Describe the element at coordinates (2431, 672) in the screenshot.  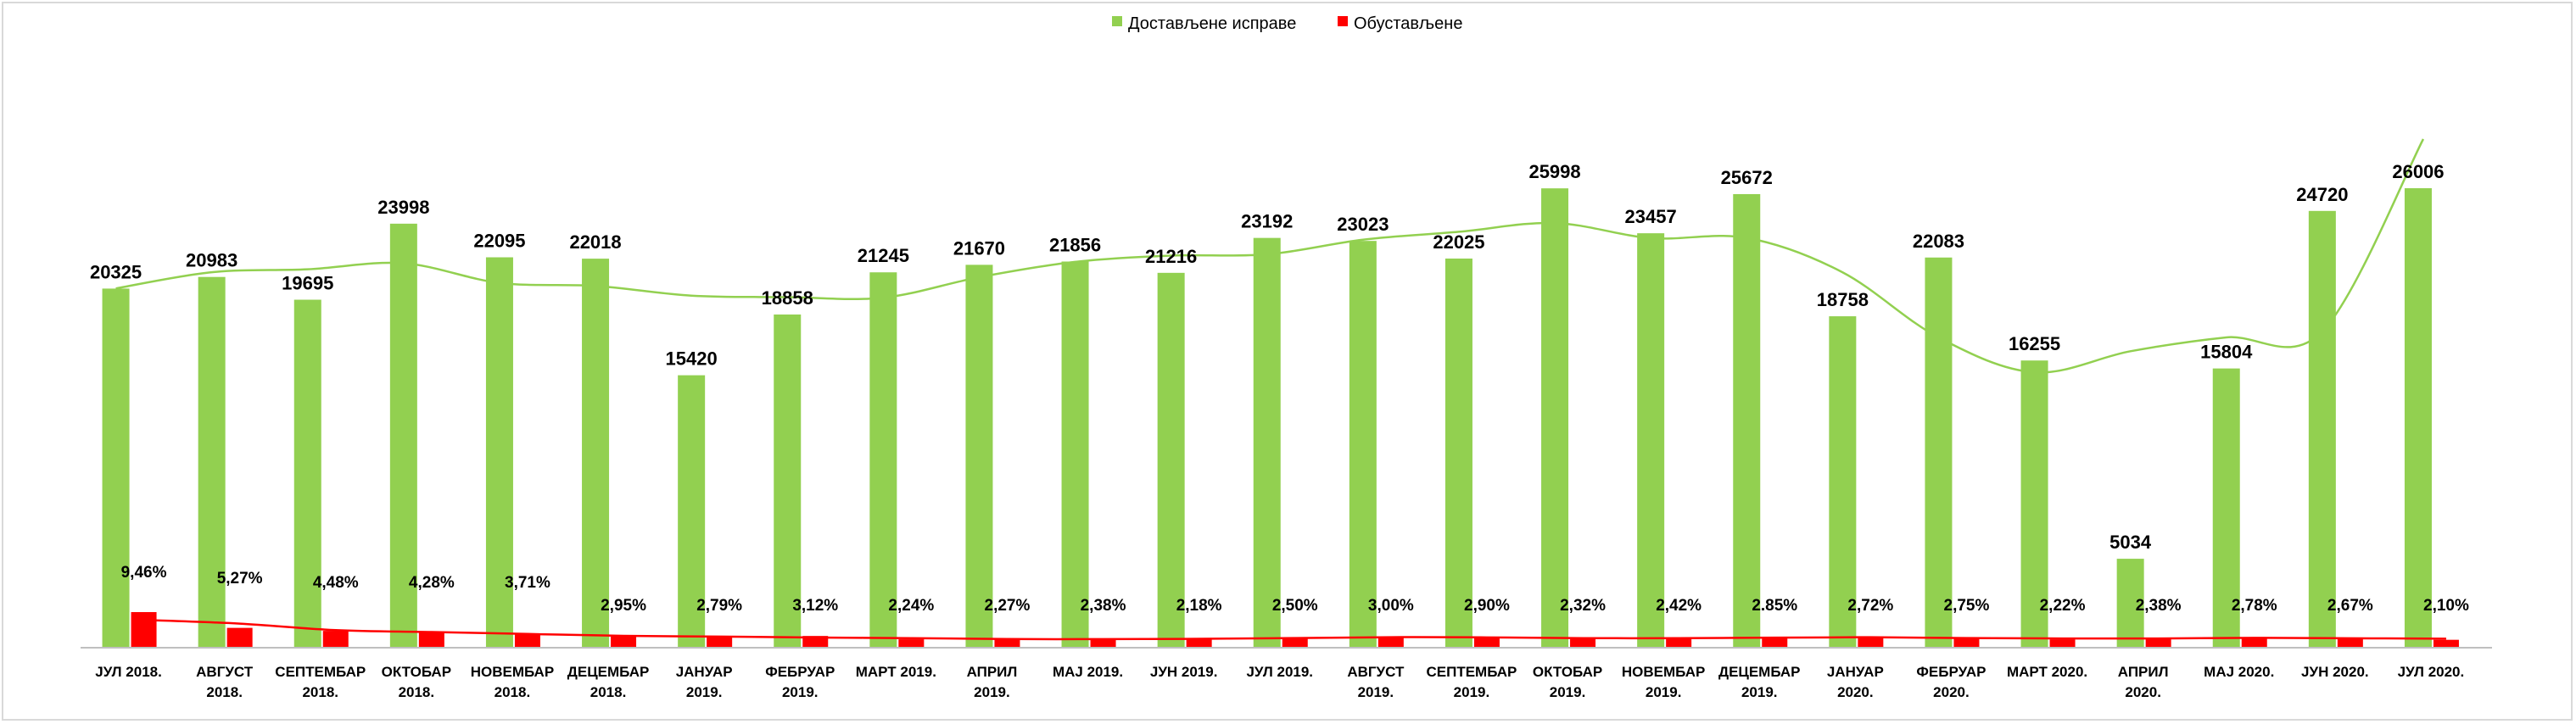
I see `x-tick-label-24: ЈУЛ 2020.` at that location.